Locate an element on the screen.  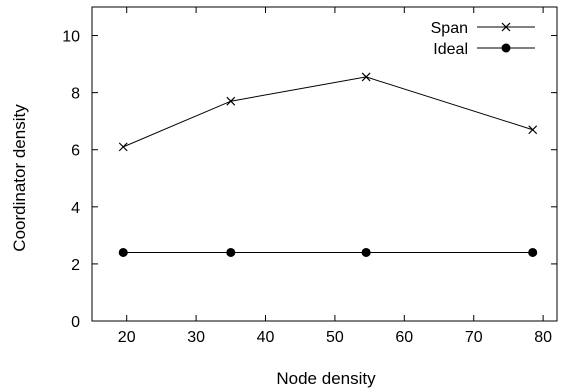
y-axis-label: Coordinator density is located at coordinates (19, 178).